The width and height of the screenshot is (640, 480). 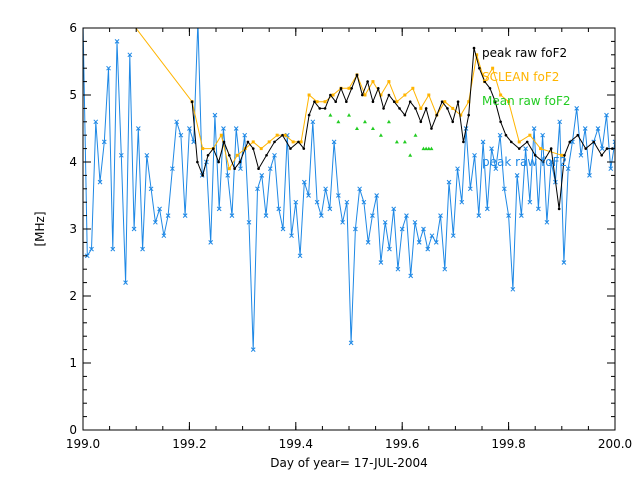 What do you see at coordinates (348, 463) in the screenshot?
I see `x-axis-title: Day of year= 17-JUL-2004` at bounding box center [348, 463].